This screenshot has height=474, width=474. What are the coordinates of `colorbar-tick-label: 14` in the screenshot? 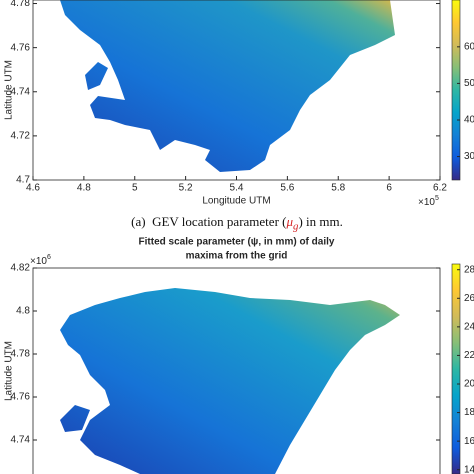 It's located at (469, 469).